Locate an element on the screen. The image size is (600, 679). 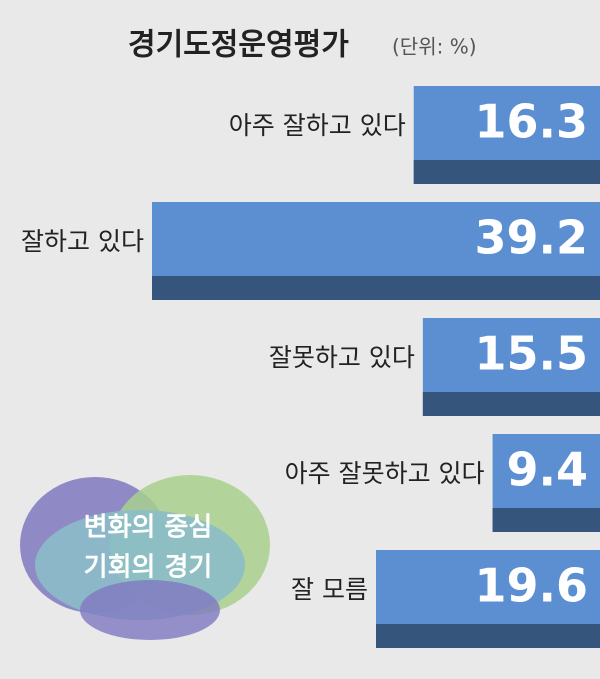
logo-blob is located at coordinates (150, 610).